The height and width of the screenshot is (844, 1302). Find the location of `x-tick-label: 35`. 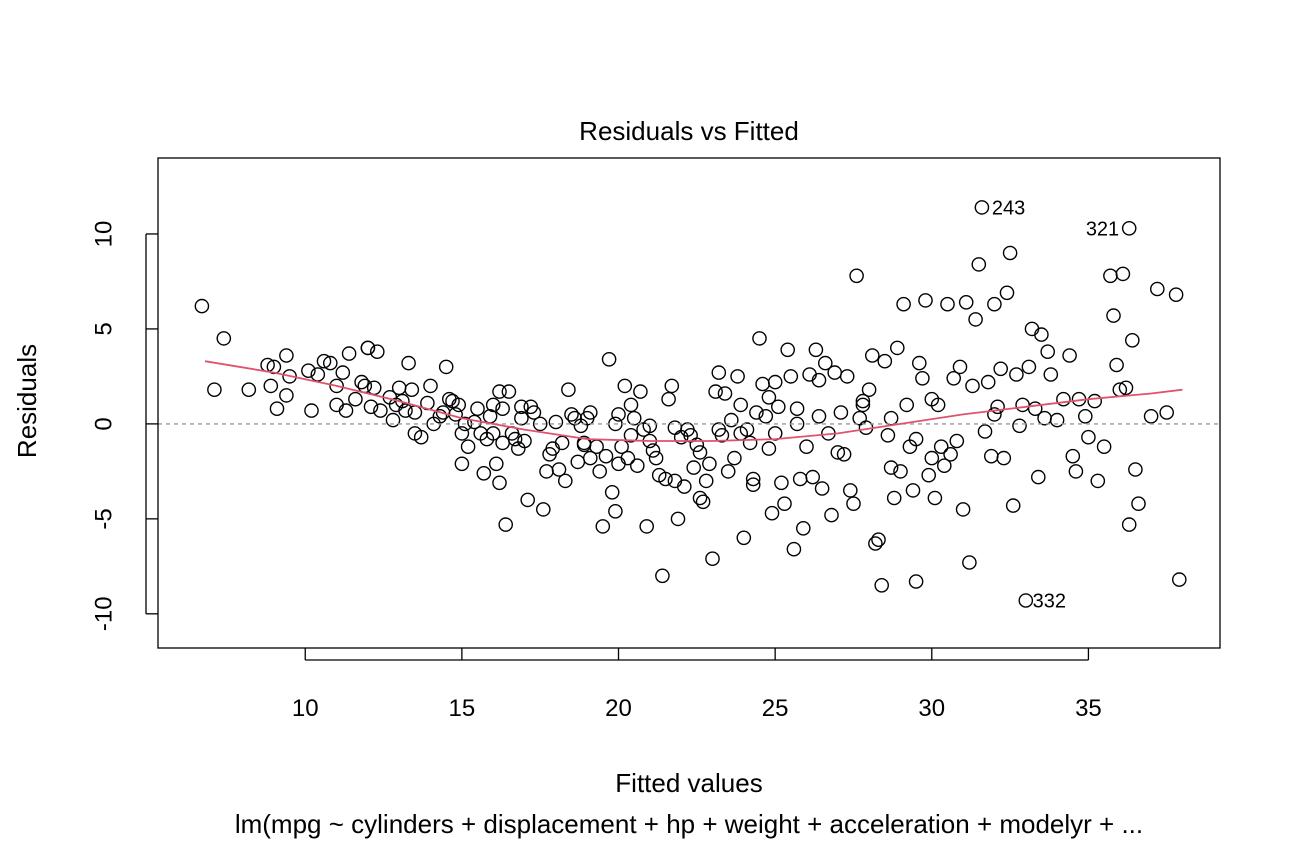

x-tick-label: 35 is located at coordinates (1088, 708).